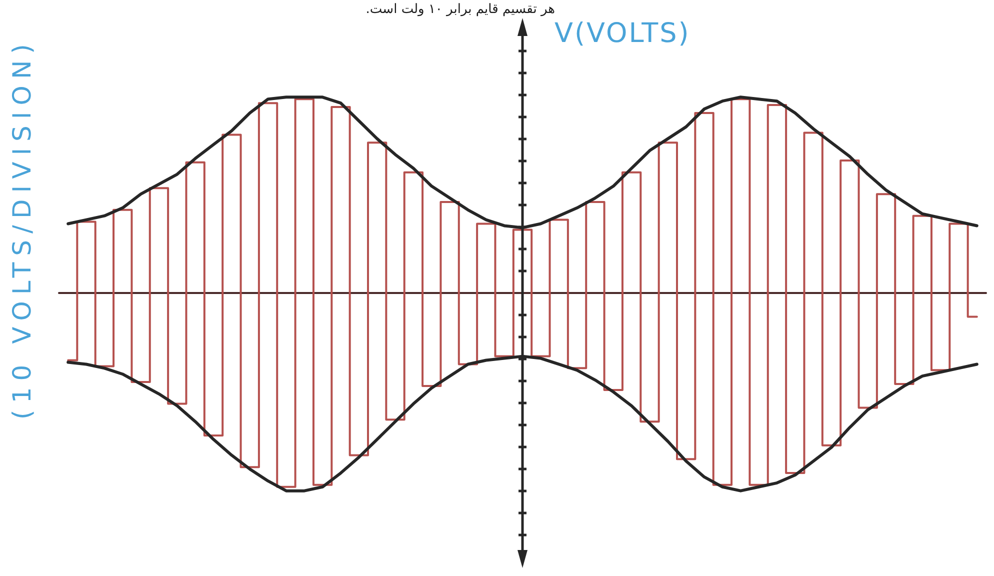 This screenshot has height=576, width=994. What do you see at coordinates (622, 33) in the screenshot?
I see `y-axis-title: V(VOLTS)` at bounding box center [622, 33].